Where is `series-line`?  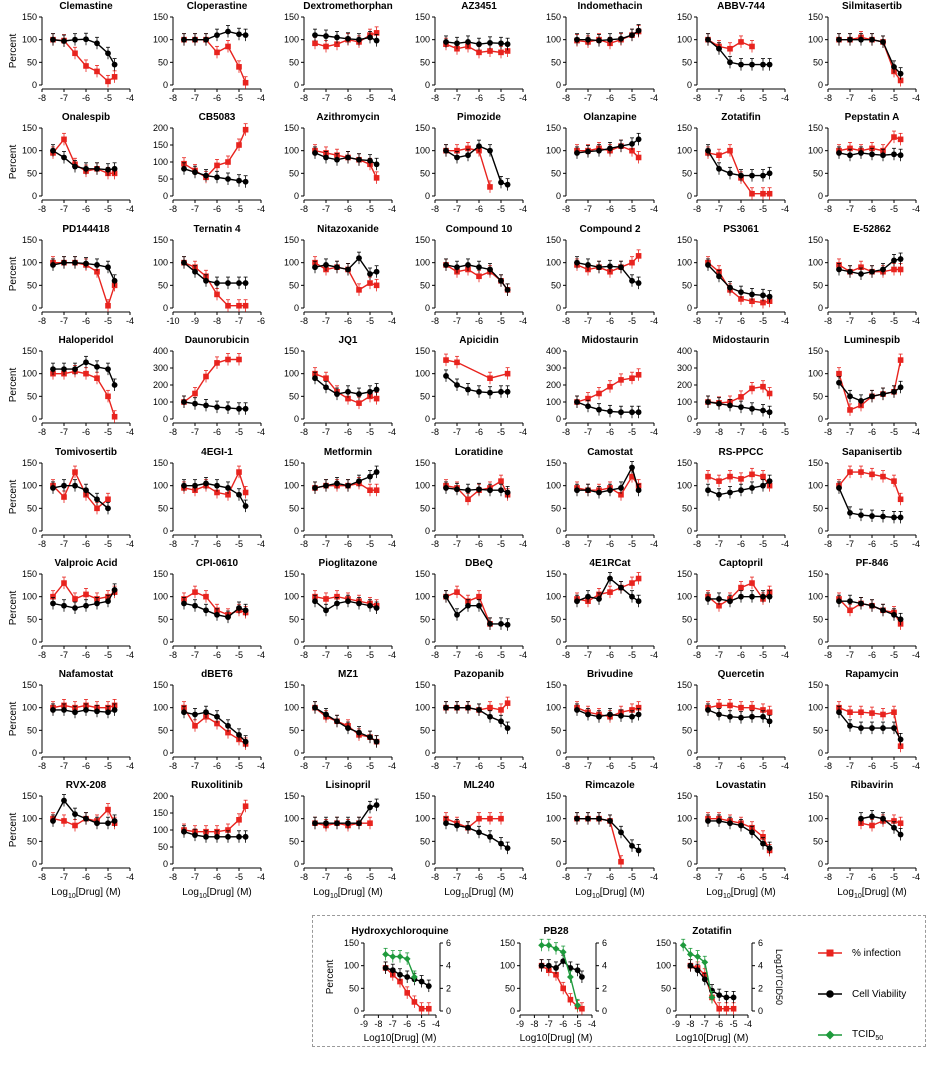
series-line is located at coordinates (80, 490).